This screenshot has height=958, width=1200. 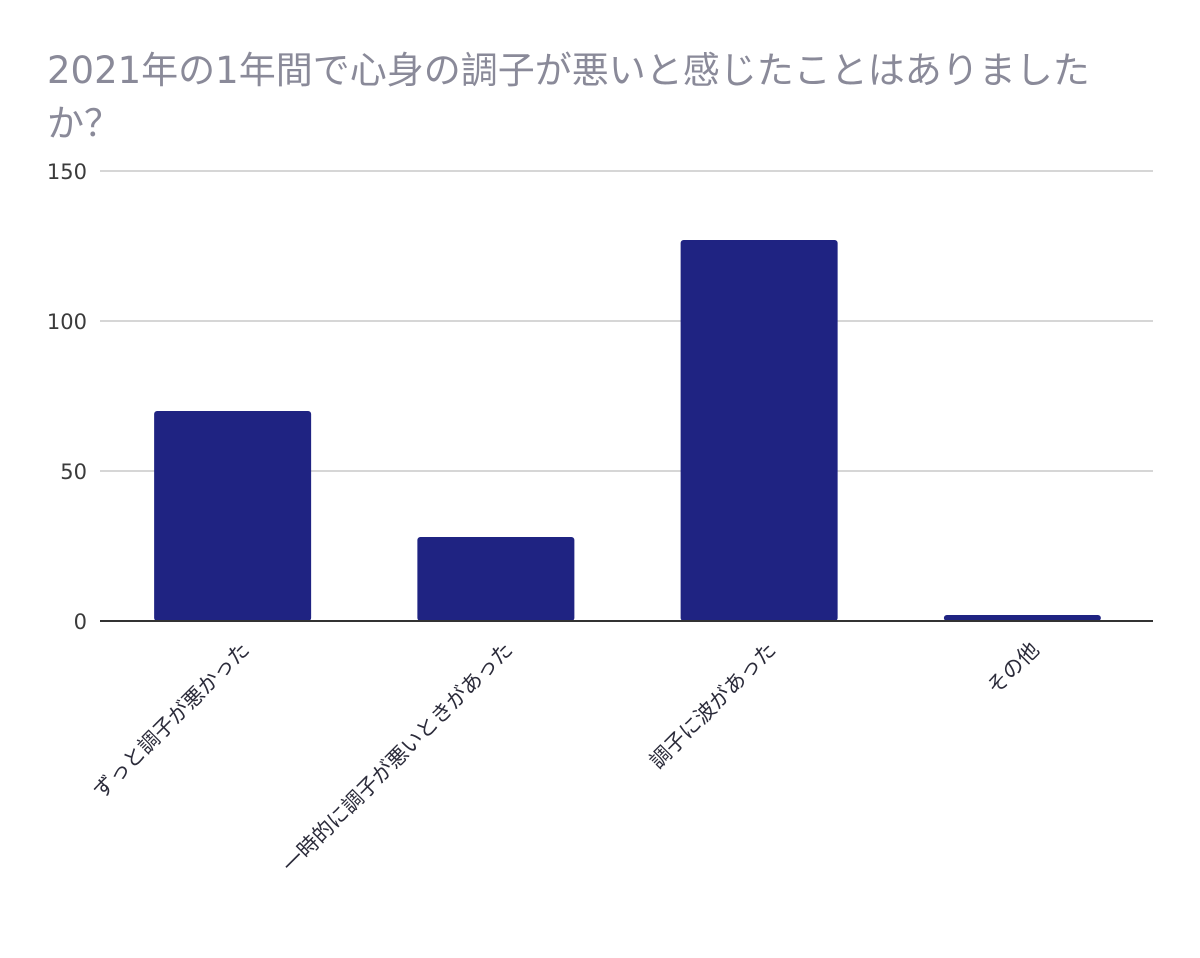 What do you see at coordinates (67, 322) in the screenshot?
I see `y-tick-label: 100` at bounding box center [67, 322].